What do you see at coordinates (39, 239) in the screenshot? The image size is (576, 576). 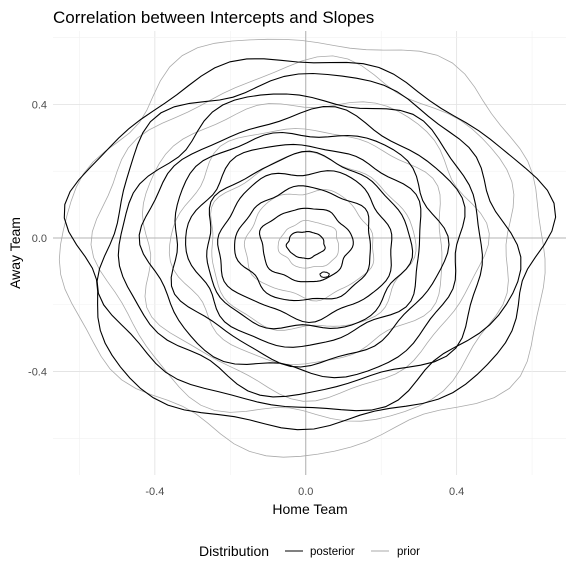 I see `y-tick-label: 0.0` at bounding box center [39, 239].